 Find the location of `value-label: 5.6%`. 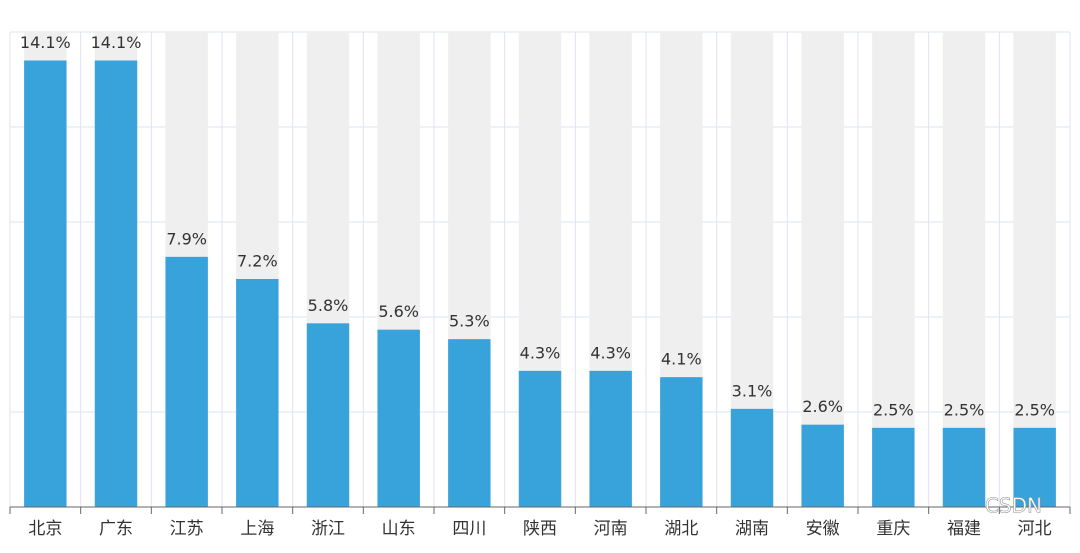

value-label: 5.6% is located at coordinates (398, 311).